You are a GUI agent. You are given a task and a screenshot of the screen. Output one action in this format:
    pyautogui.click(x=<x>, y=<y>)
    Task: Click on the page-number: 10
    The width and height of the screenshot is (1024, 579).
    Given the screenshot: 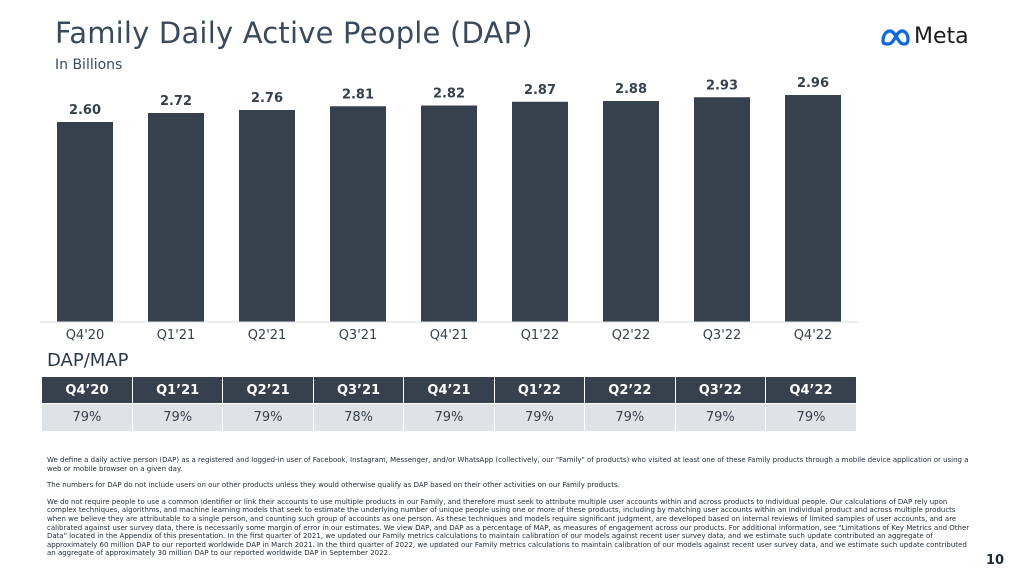 What is the action you would take?
    pyautogui.click(x=995, y=560)
    